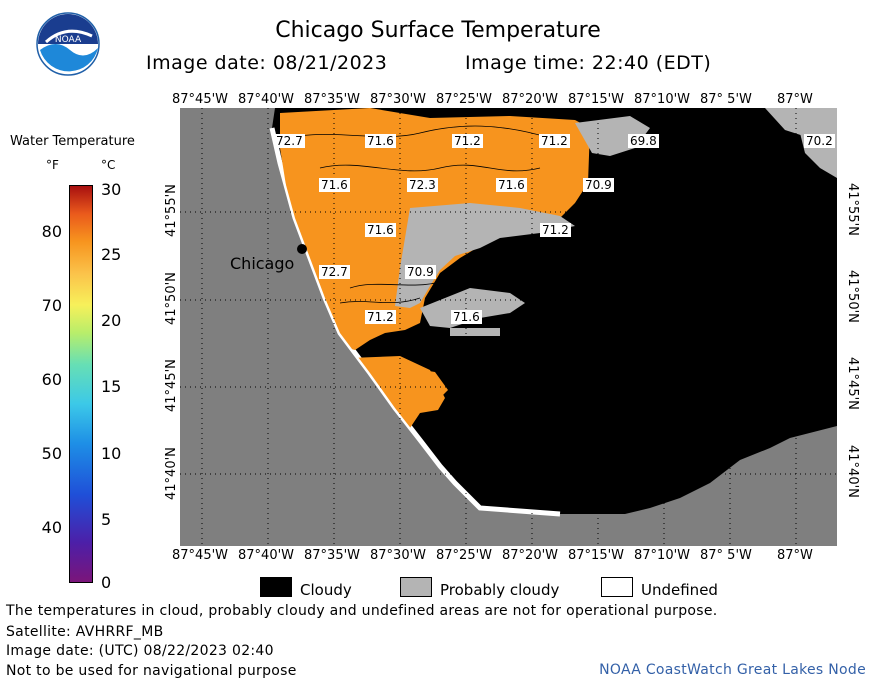 This screenshot has height=687, width=876. Describe the element at coordinates (416, 587) in the screenshot. I see `probably-cloudy-swatch` at that location.